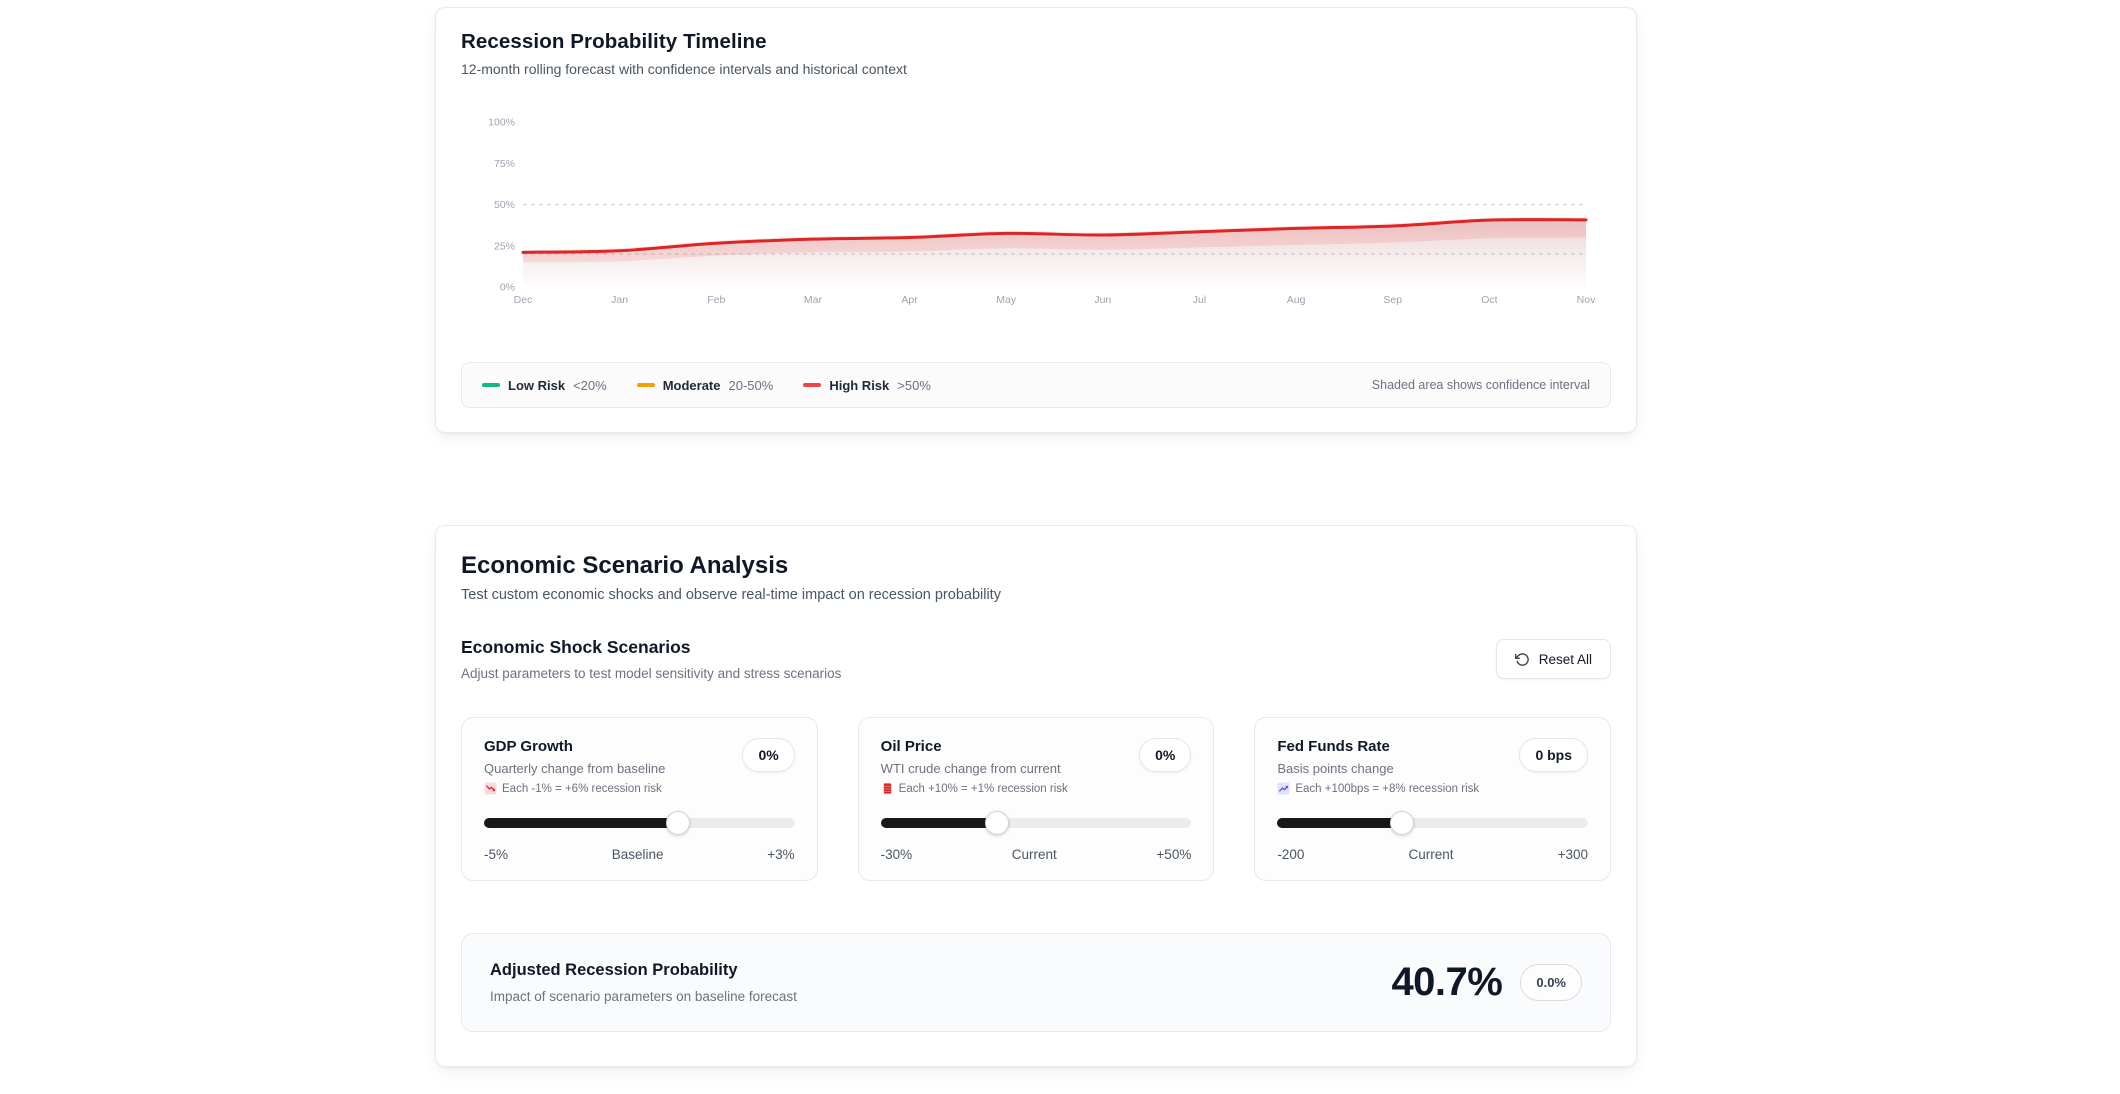 This screenshot has width=2120, height=1094. I want to click on scale-max: +3%, so click(781, 854).